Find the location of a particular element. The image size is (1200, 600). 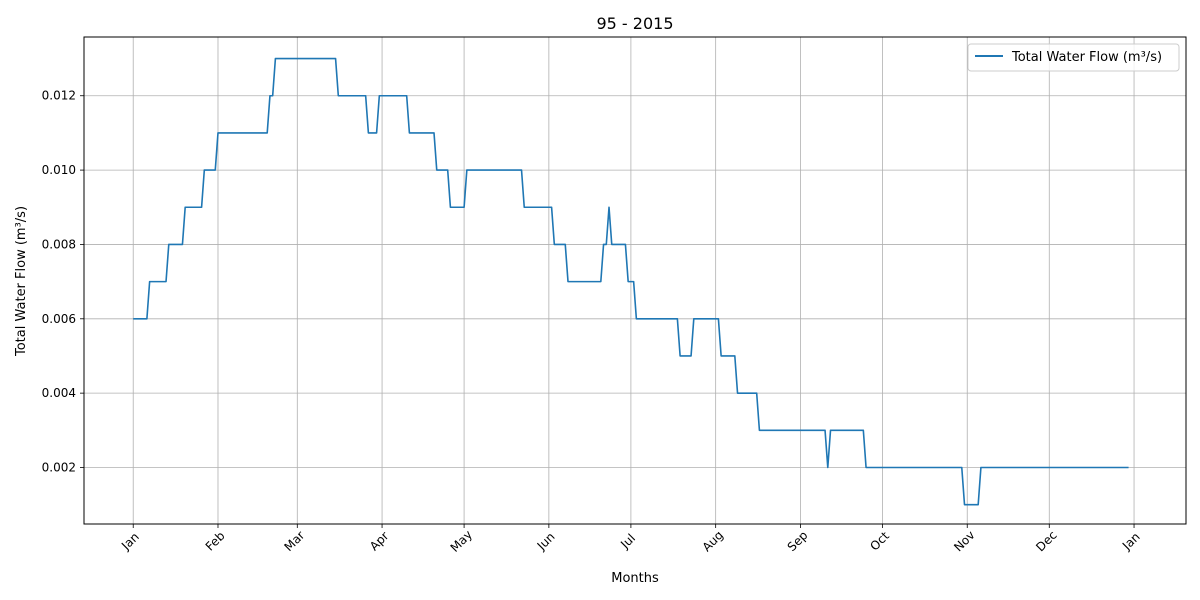

legend-box is located at coordinates (1073, 57).